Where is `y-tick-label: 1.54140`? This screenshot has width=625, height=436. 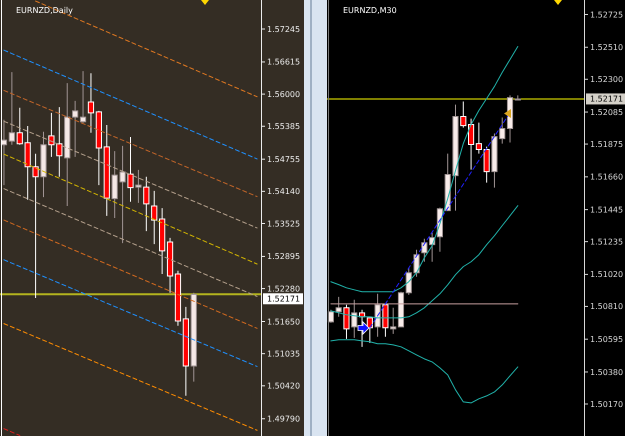
y-tick-label: 1.54140 is located at coordinates (283, 191).